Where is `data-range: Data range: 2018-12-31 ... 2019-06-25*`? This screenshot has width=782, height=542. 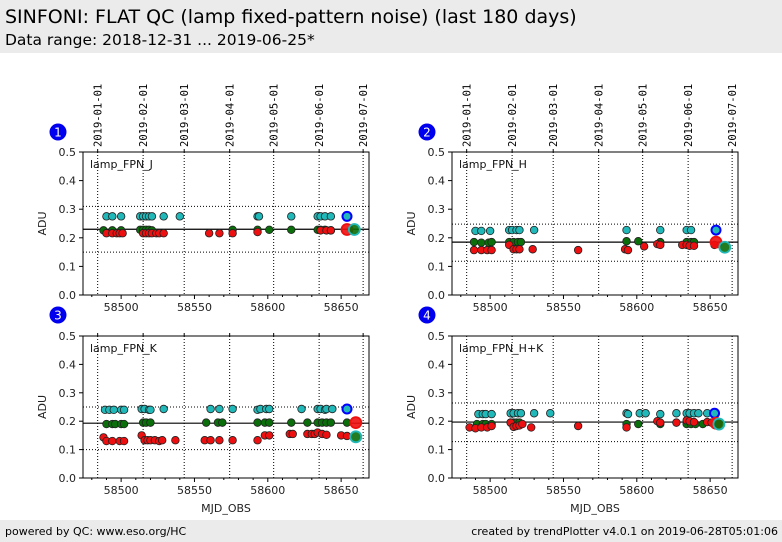 data-range: Data range: 2018-12-31 ... 2019-06-25* is located at coordinates (160, 40).